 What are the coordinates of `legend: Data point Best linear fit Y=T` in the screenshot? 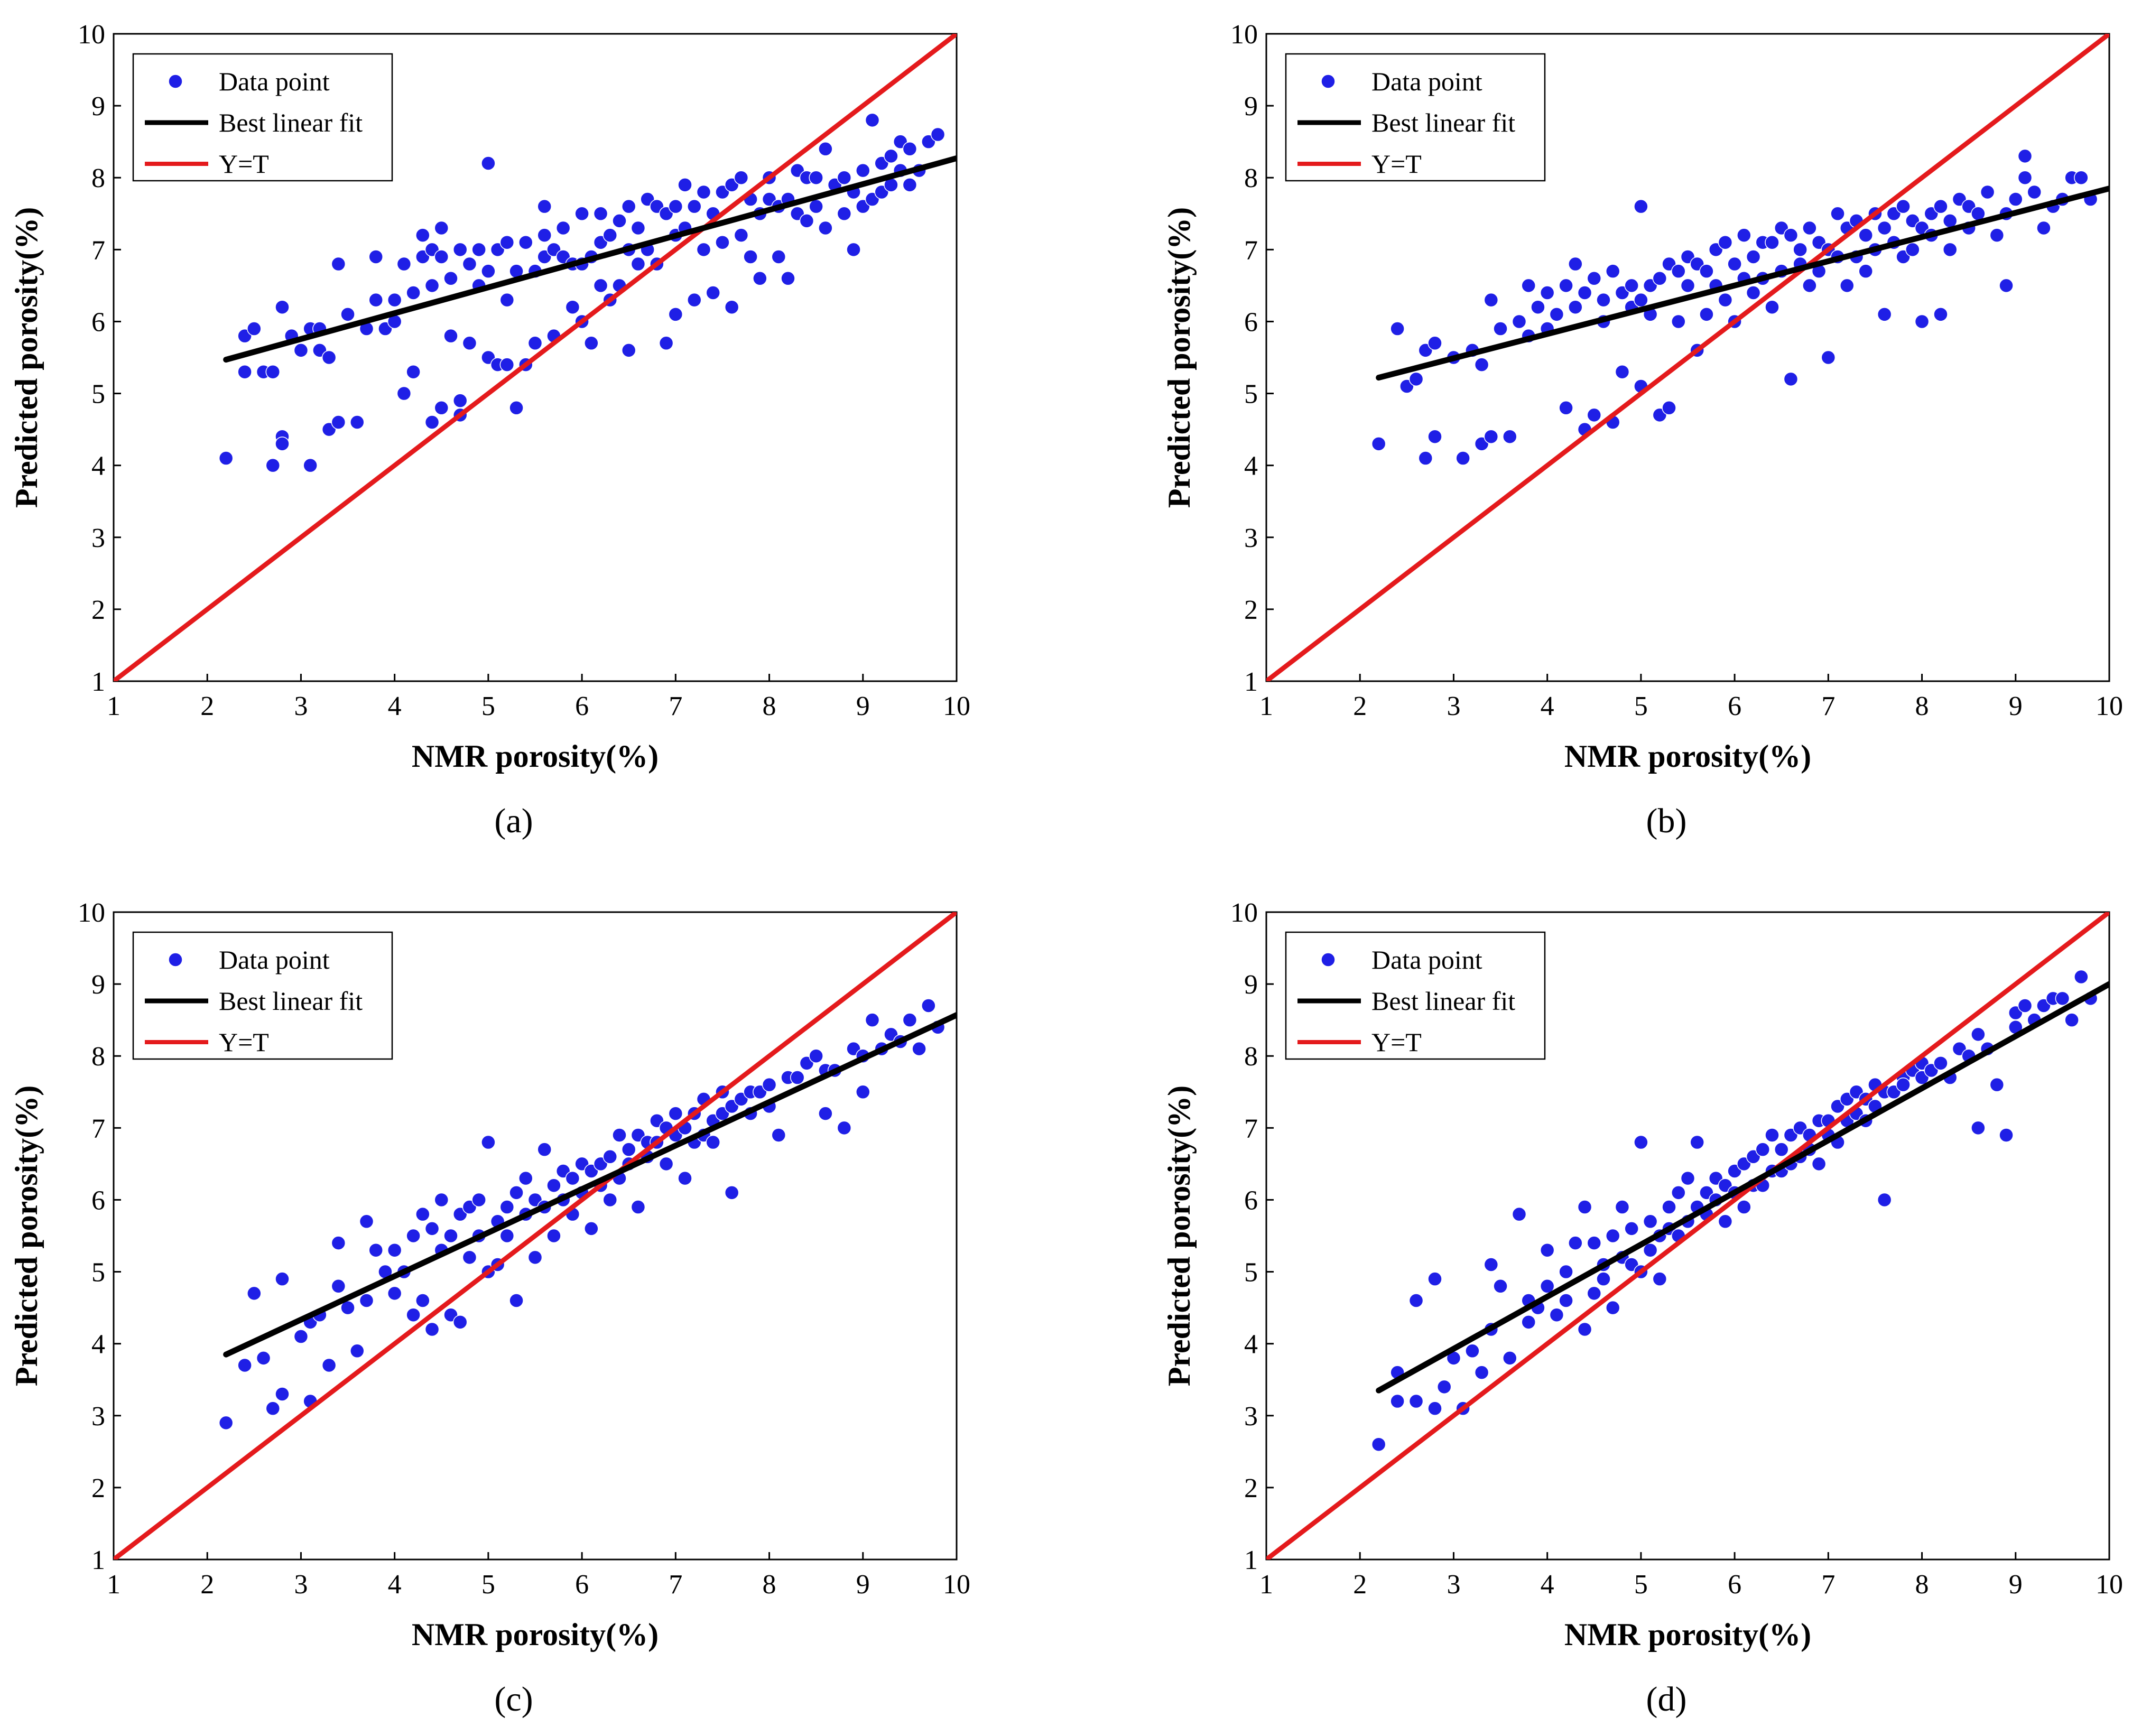 It's located at (262, 996).